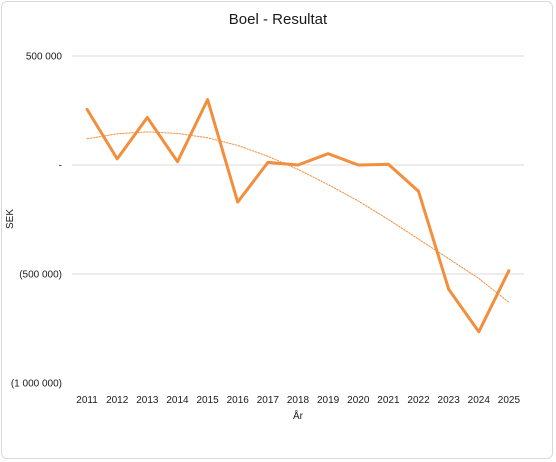 This screenshot has height=462, width=556. I want to click on y-axis-label: SEK, so click(10, 219).